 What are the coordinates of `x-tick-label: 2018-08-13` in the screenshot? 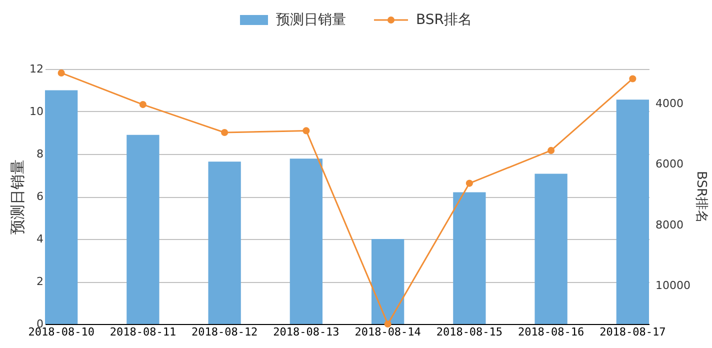 It's located at (306, 332).